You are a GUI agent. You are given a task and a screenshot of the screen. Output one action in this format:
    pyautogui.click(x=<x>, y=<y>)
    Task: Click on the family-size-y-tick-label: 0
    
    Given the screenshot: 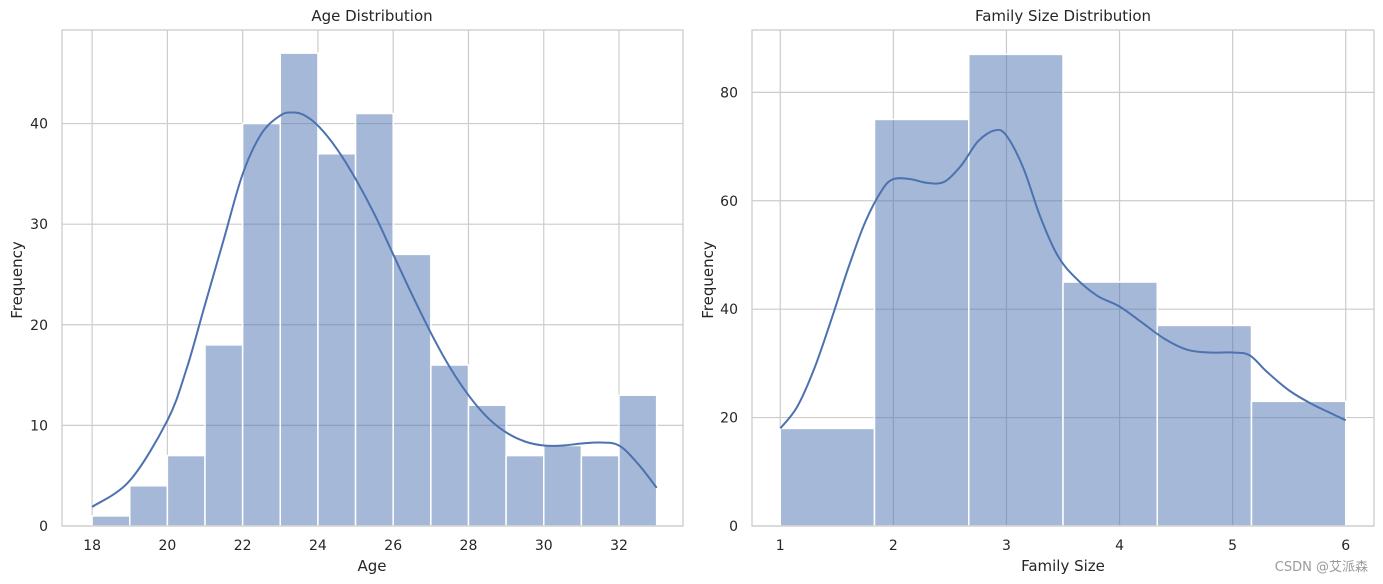 What is the action you would take?
    pyautogui.click(x=733, y=527)
    